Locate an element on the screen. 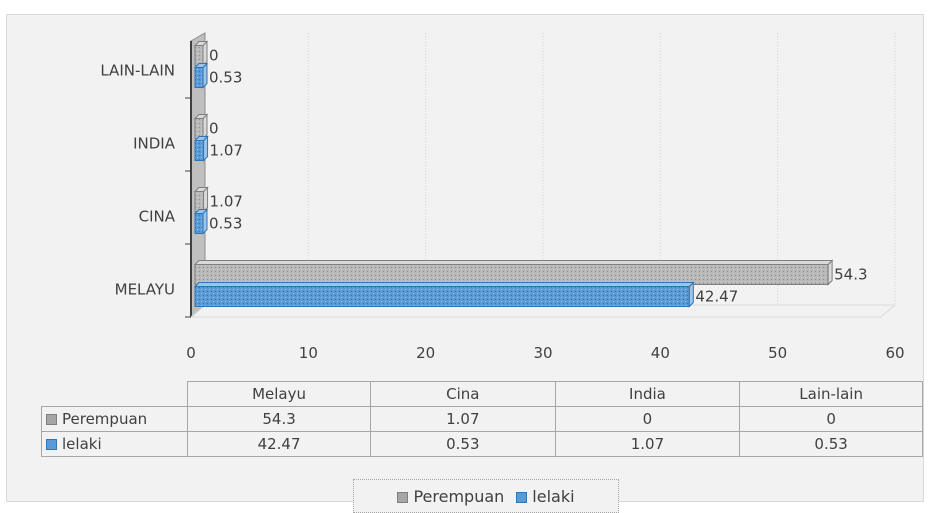 The height and width of the screenshot is (513, 928). x-tick-label: 40 is located at coordinates (660, 353).